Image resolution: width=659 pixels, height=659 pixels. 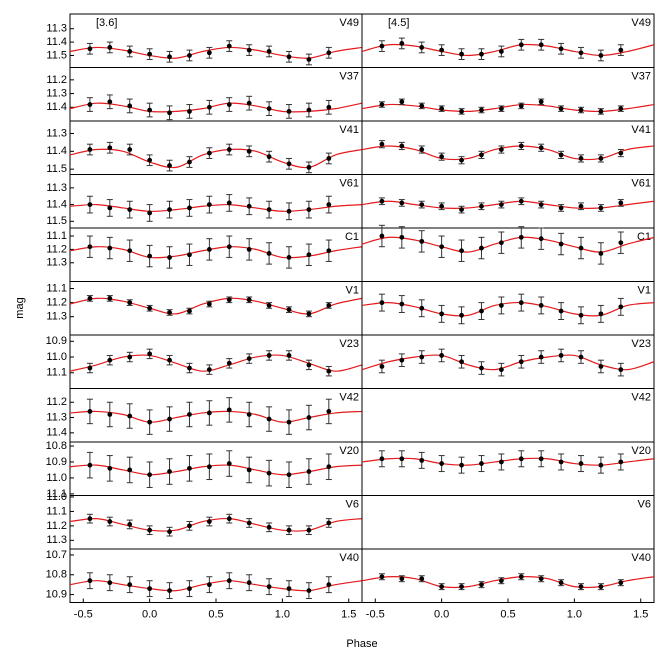 What do you see at coordinates (352, 237) in the screenshot?
I see `star-name: C1` at bounding box center [352, 237].